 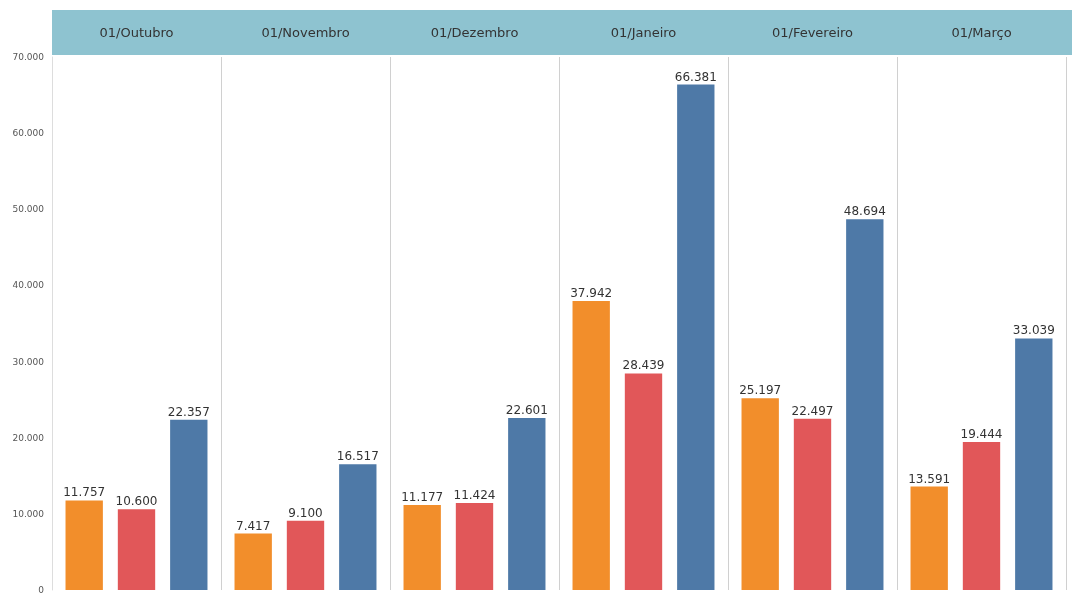 I want to click on x-tick-label: 01/Fevereiro, so click(x=812, y=32).